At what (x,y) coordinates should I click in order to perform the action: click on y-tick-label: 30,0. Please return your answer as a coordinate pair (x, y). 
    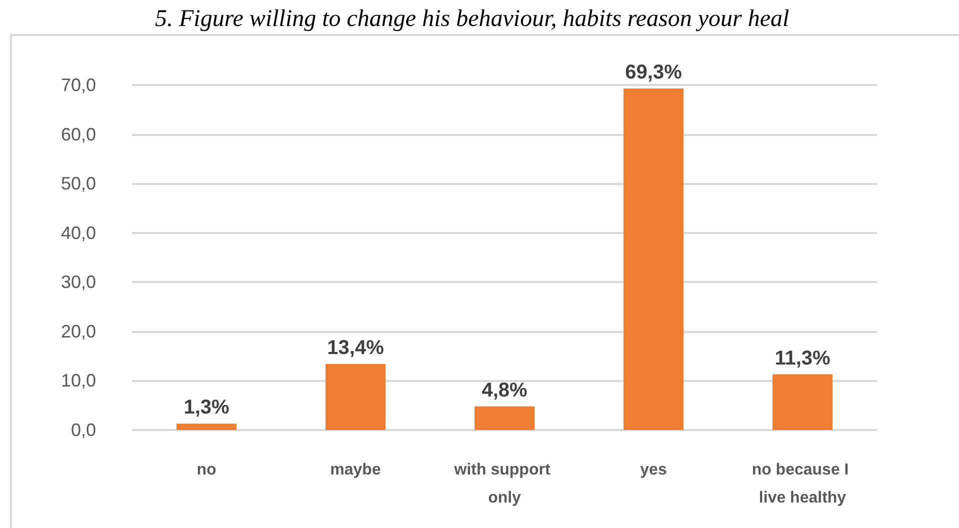
    Looking at the image, I should click on (78, 282).